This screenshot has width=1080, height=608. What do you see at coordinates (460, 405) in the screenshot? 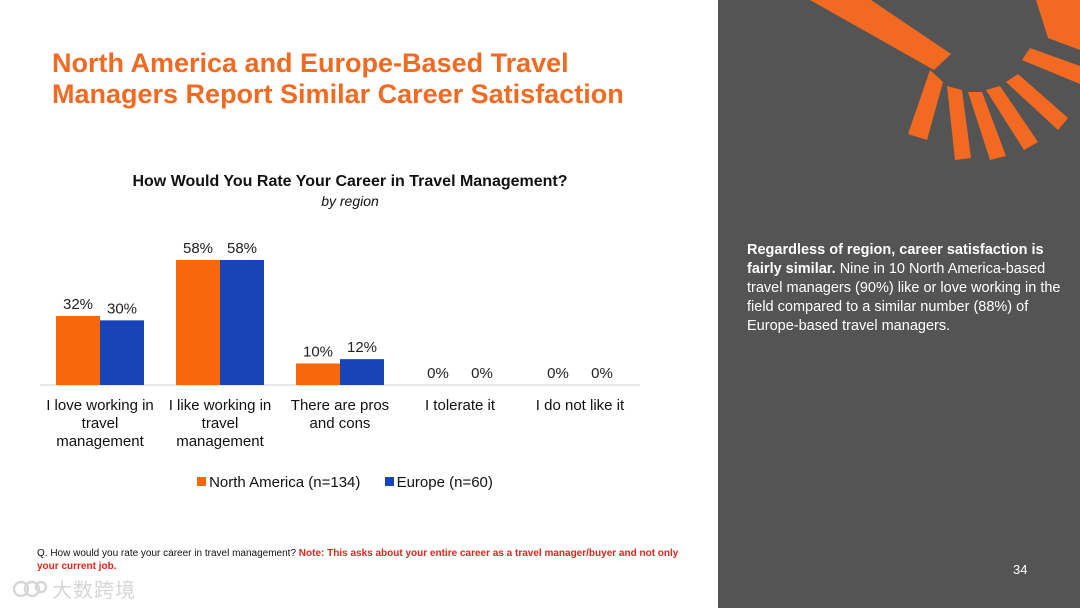
I see `category-label-3-line0: I tolerate it` at bounding box center [460, 405].